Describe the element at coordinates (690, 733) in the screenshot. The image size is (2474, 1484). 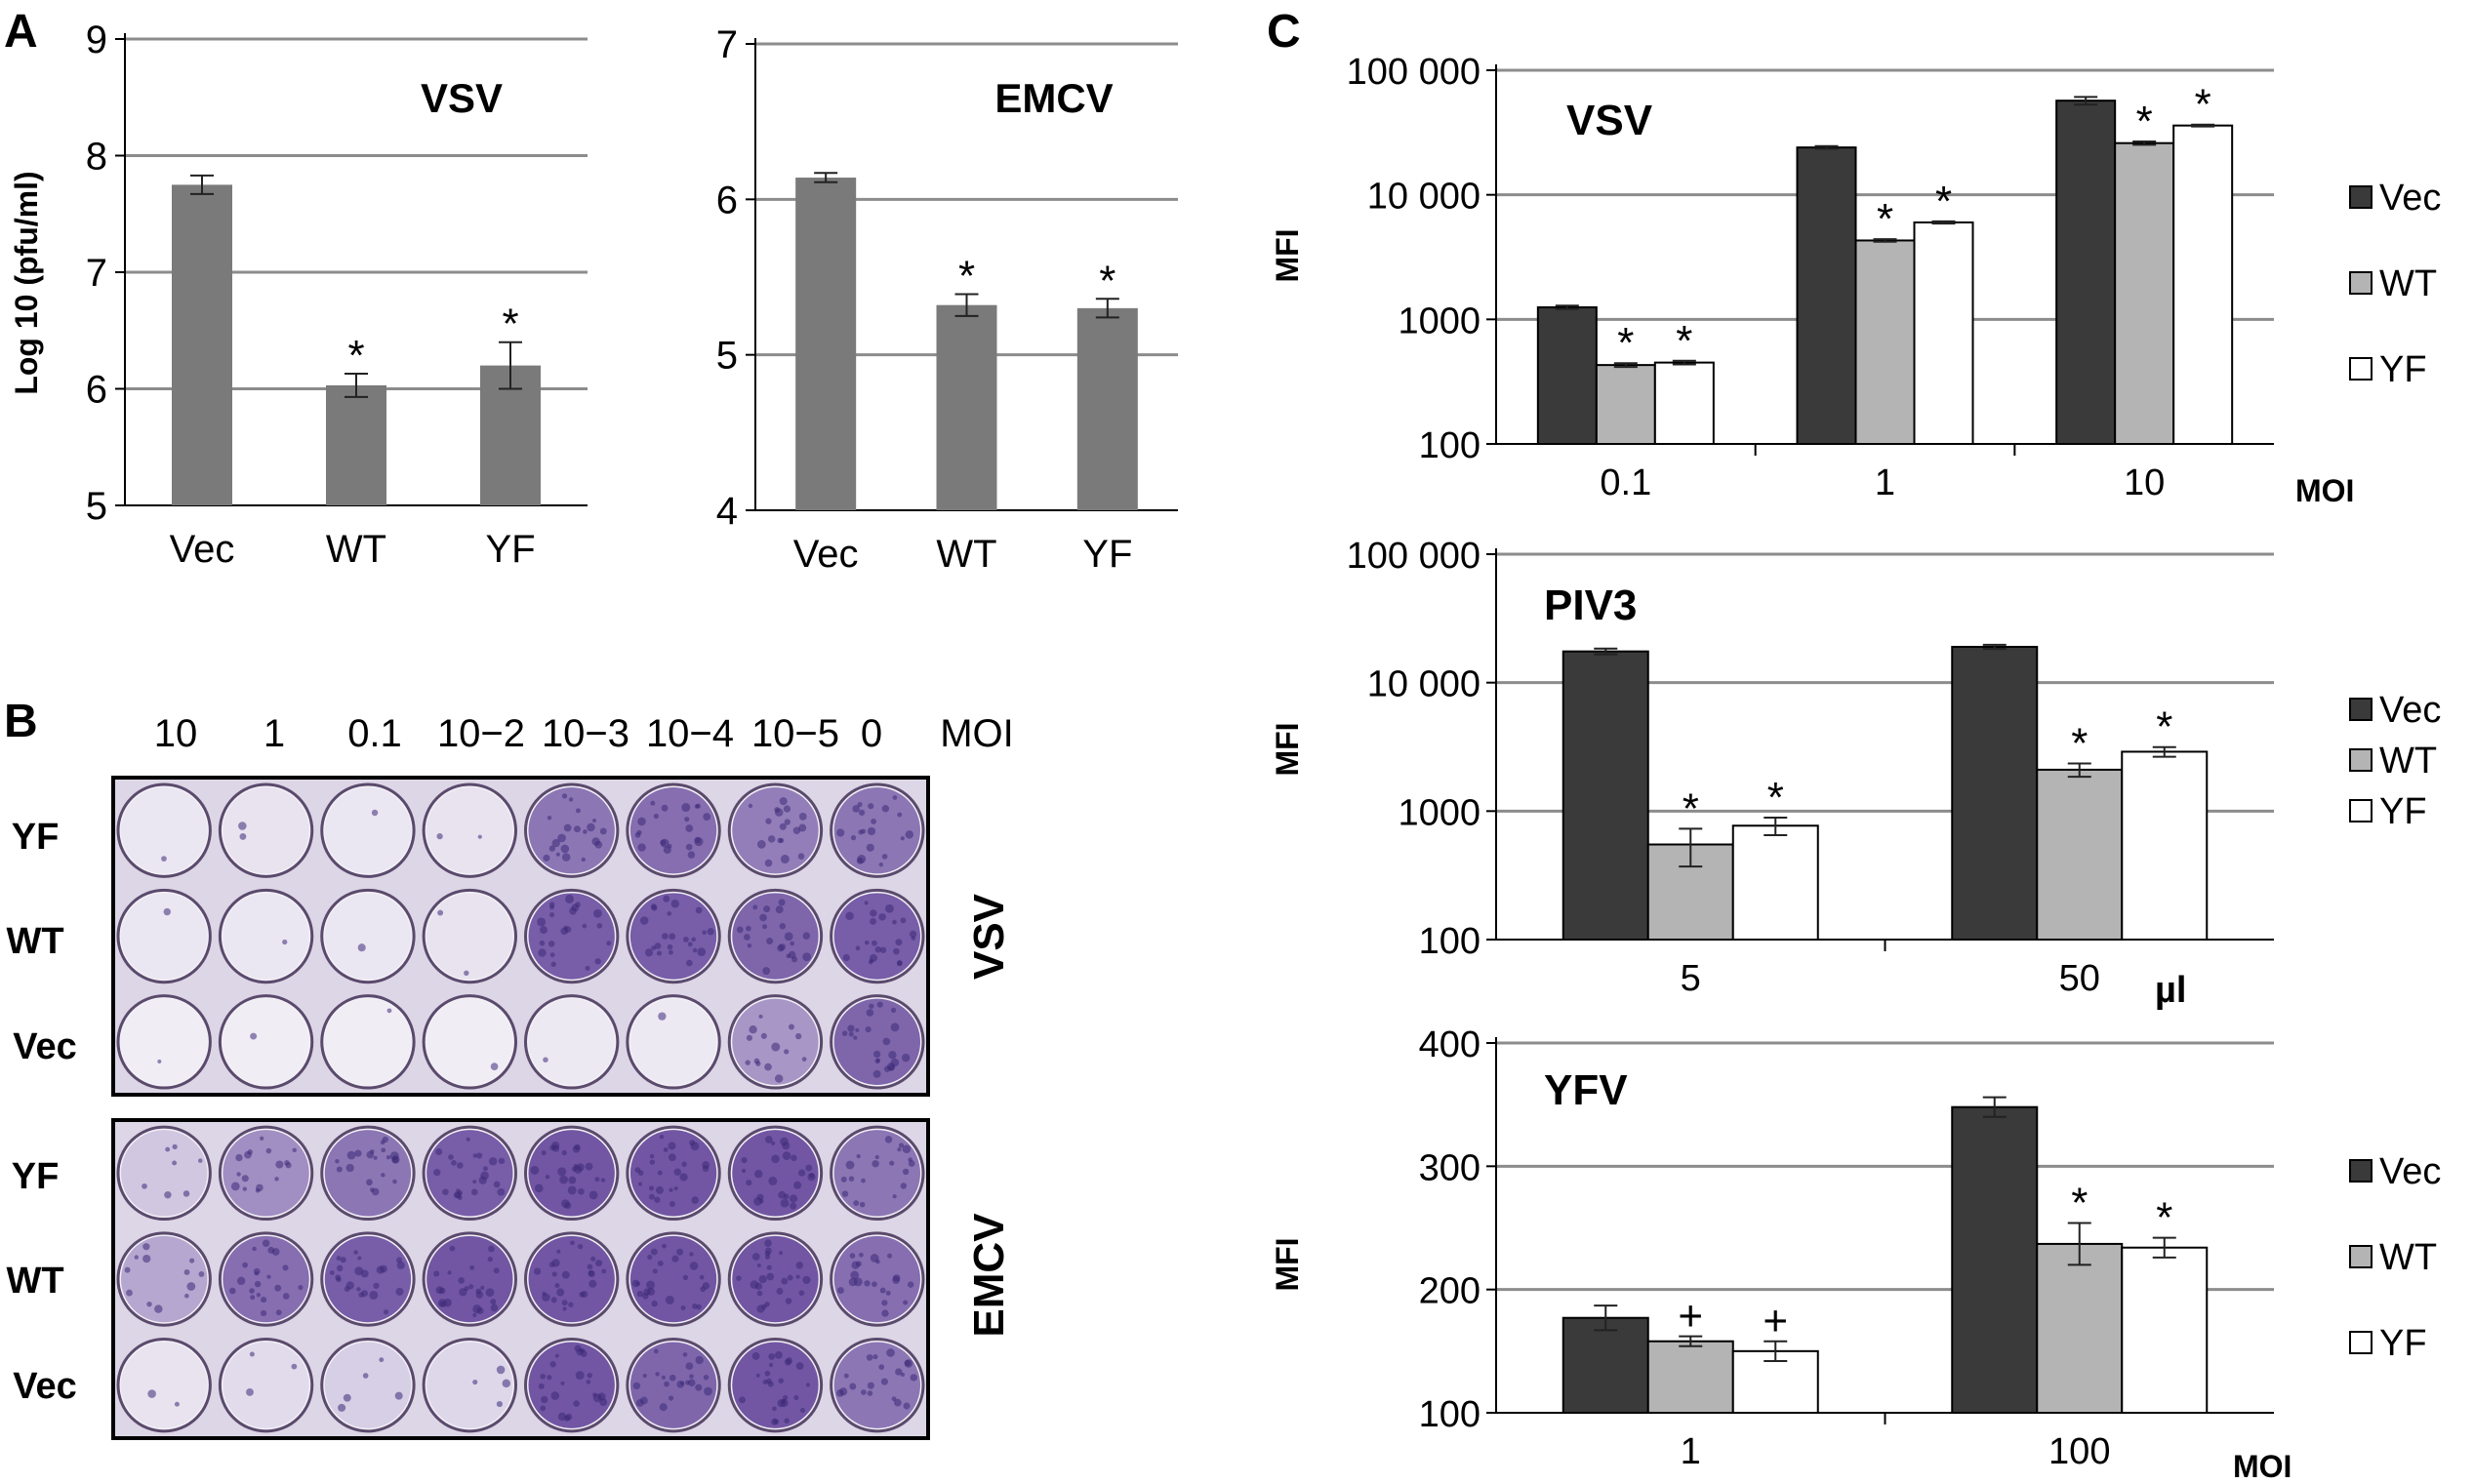
I see `moi-header-5: 10−4` at that location.